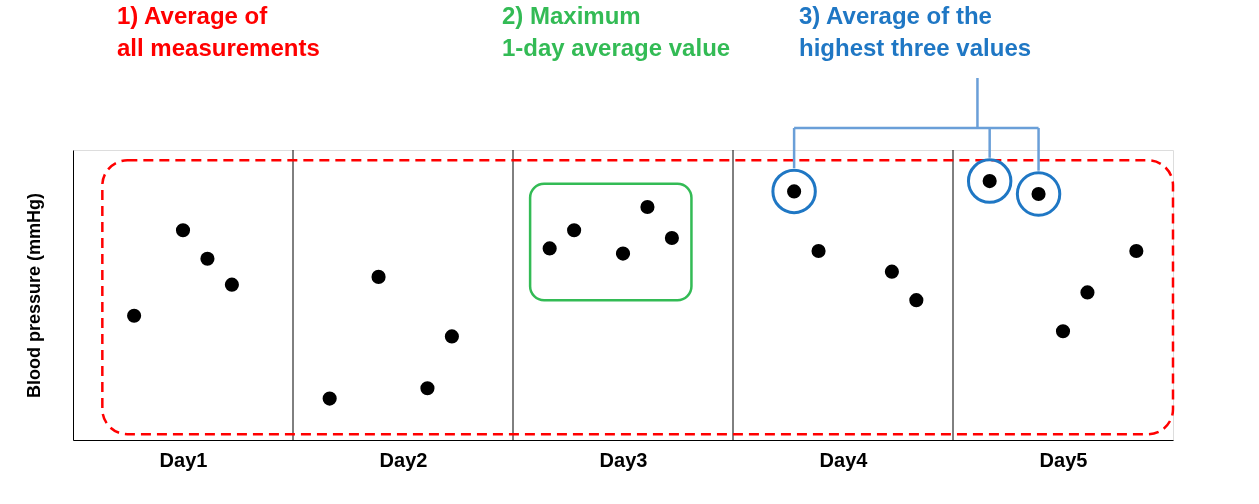 Image resolution: width=1259 pixels, height=504 pixels. What do you see at coordinates (403, 459) in the screenshot?
I see `x-tick-label: Day2` at bounding box center [403, 459].